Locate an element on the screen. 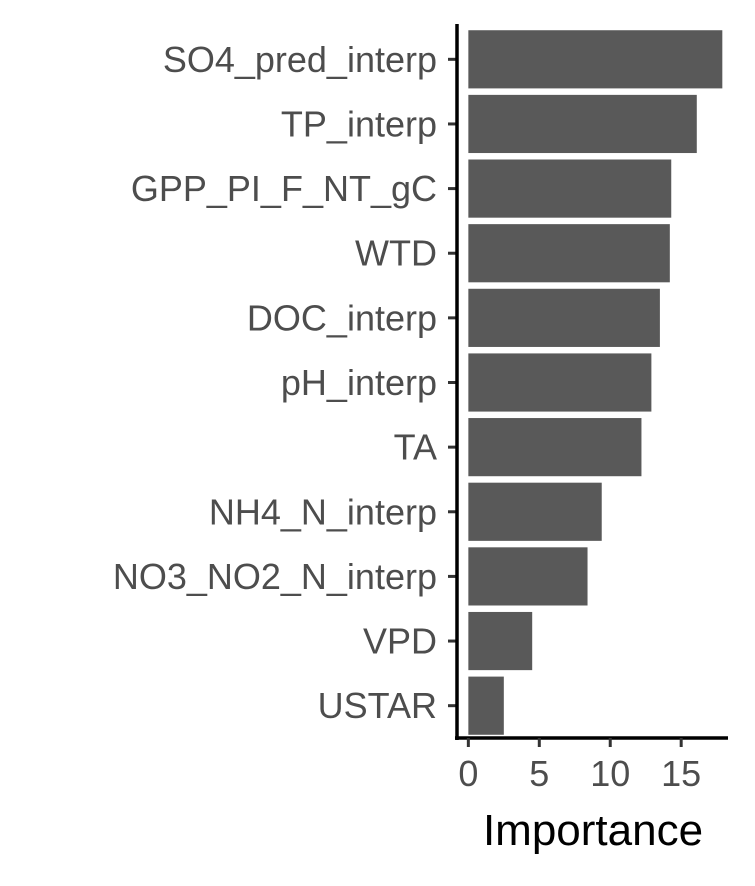 This screenshot has height=886, width=755. x-axis-title: Importance is located at coordinates (593, 830).